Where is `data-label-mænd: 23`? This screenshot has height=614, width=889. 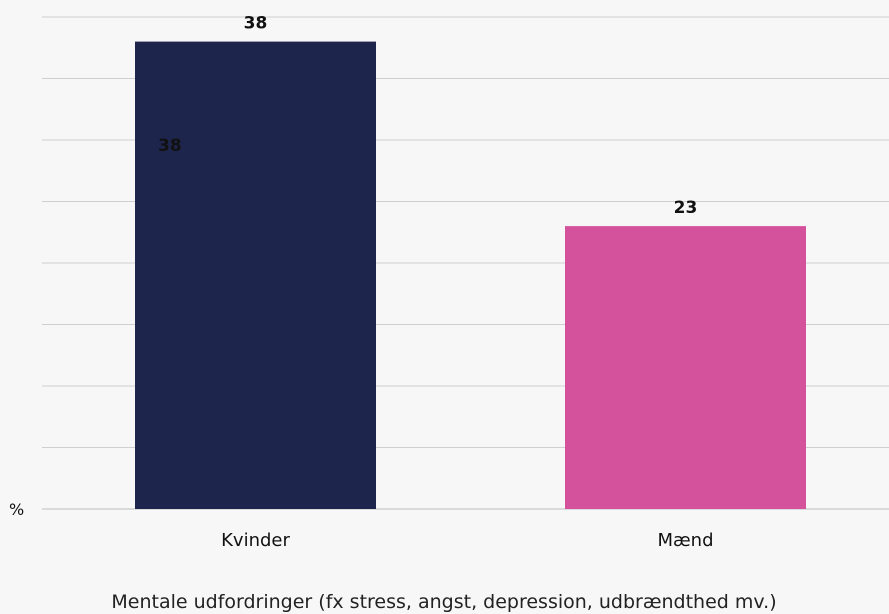
data-label-mænd: 23 is located at coordinates (686, 208).